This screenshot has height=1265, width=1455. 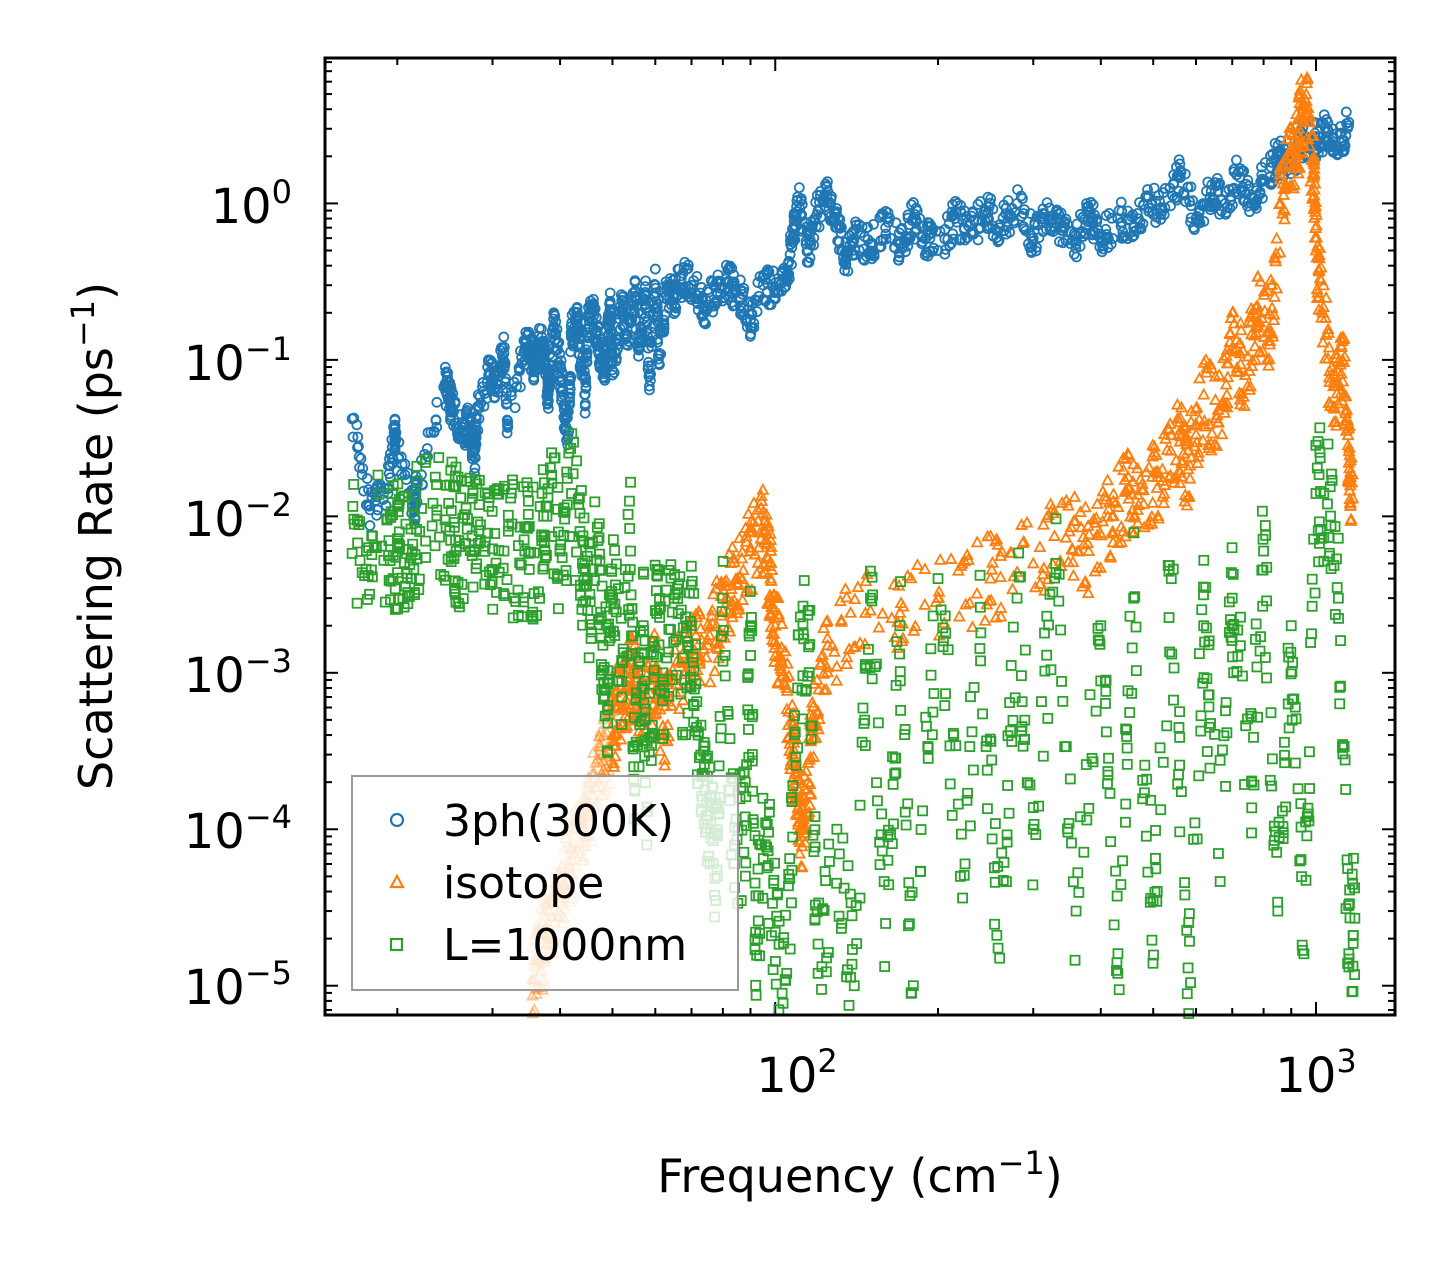 I want to click on y-tick-label-0: 10⁰, so click(x=251, y=204).